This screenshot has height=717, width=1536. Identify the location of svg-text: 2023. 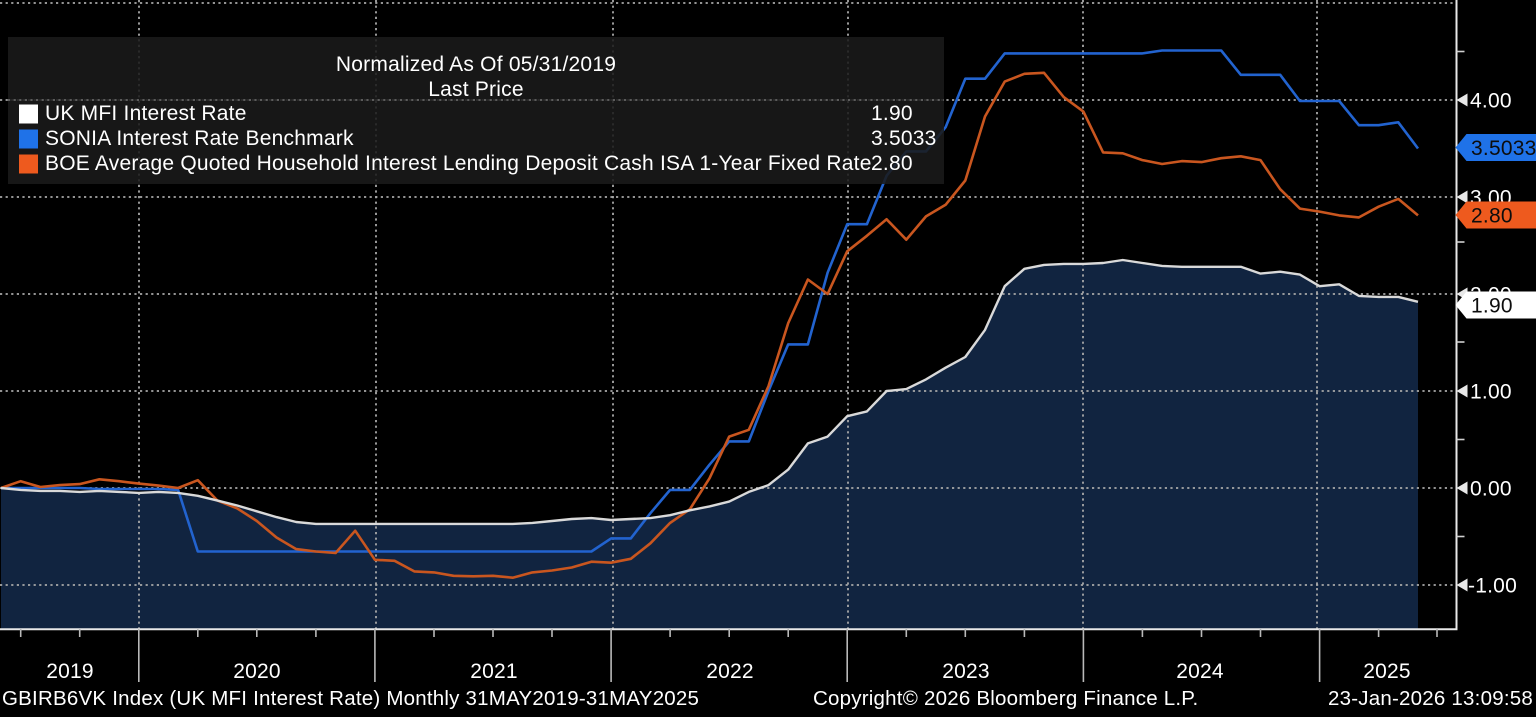
(966, 671).